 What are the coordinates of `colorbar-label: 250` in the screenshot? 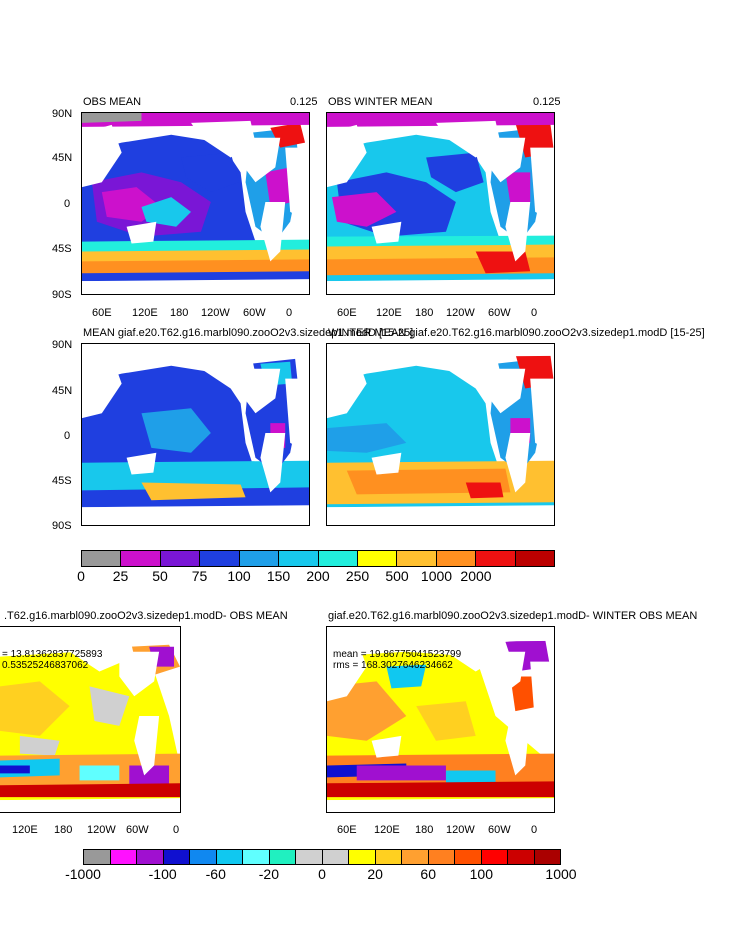 It's located at (357, 576).